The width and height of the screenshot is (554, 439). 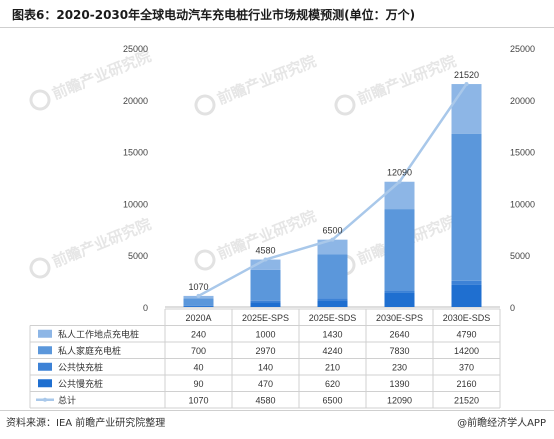 What do you see at coordinates (332, 367) in the screenshot?
I see `table-cell: 210` at bounding box center [332, 367].